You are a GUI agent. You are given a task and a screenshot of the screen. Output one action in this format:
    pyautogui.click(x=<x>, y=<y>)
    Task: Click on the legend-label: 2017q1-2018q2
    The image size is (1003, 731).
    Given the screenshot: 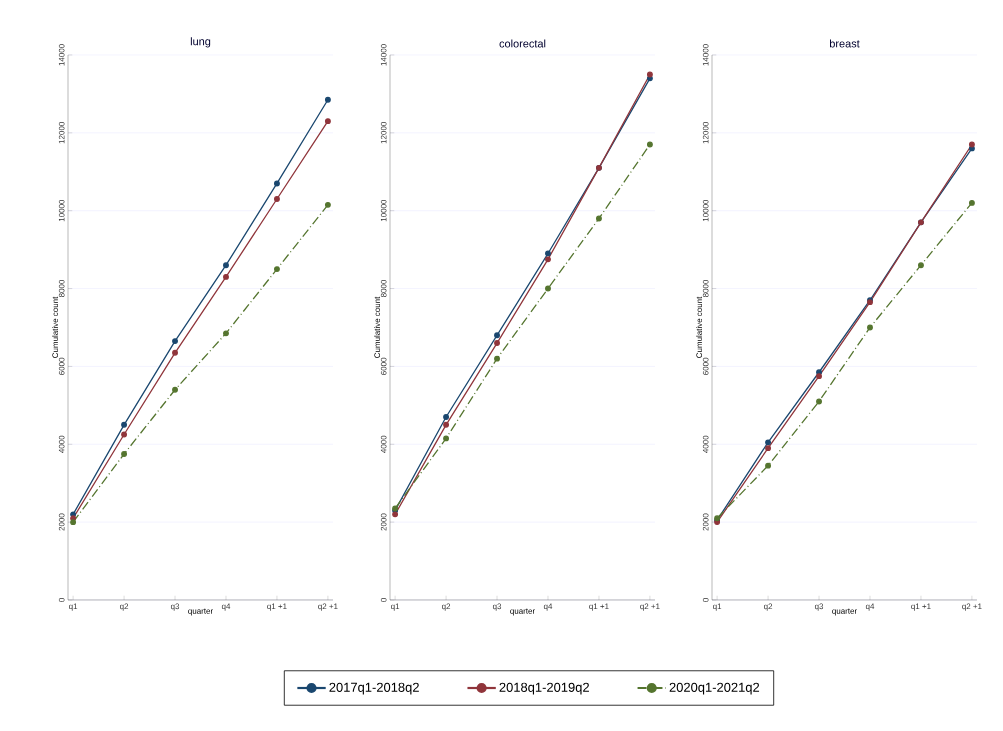 What is the action you would take?
    pyautogui.click(x=374, y=688)
    